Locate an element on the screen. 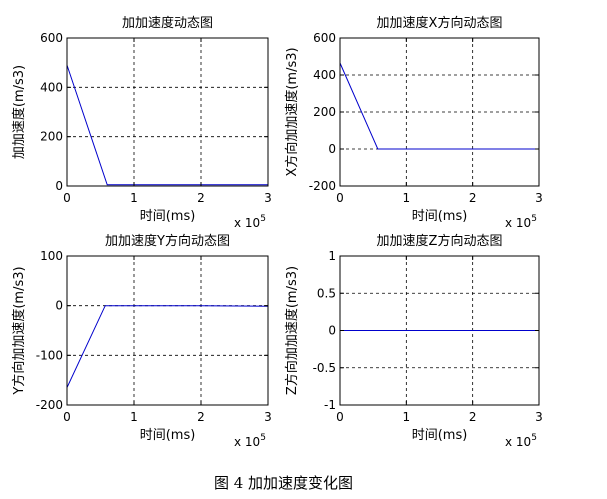 The height and width of the screenshot is (499, 607). y-tick-label: 1 is located at coordinates (332, 256).